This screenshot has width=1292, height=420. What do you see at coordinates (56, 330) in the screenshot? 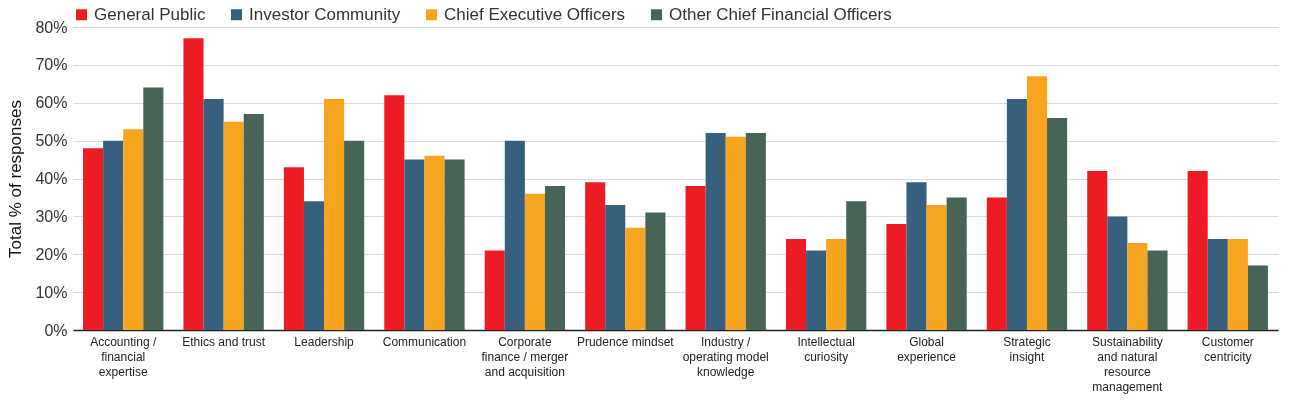
I see `y-tick-label: 0%` at bounding box center [56, 330].